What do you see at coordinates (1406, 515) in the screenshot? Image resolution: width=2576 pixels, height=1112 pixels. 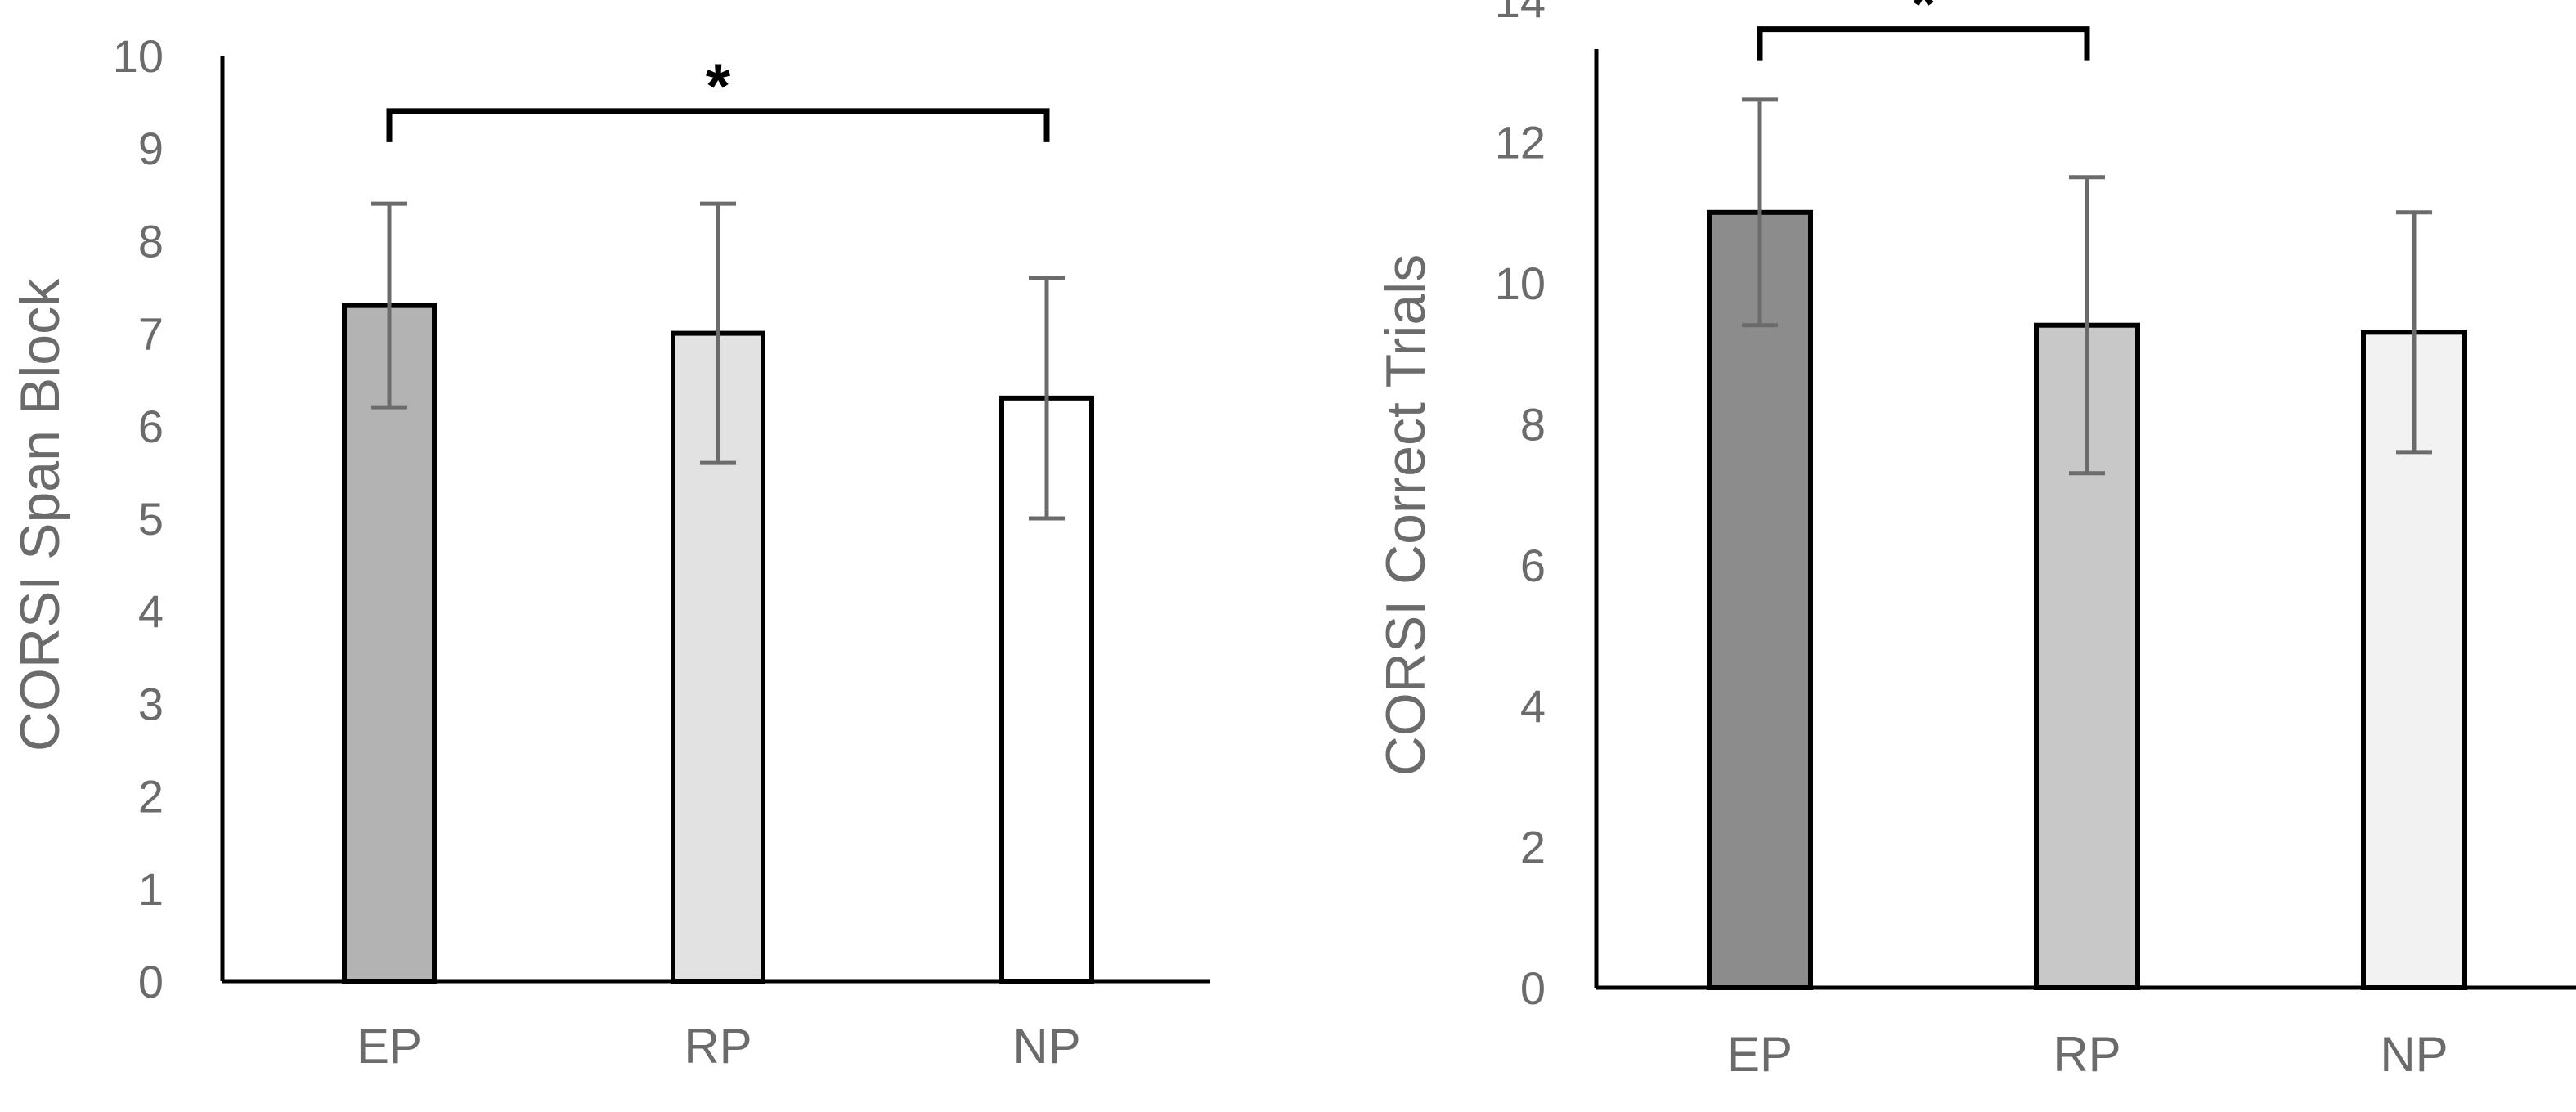 I see `y-axis-label: CORSI Correct Trials` at bounding box center [1406, 515].